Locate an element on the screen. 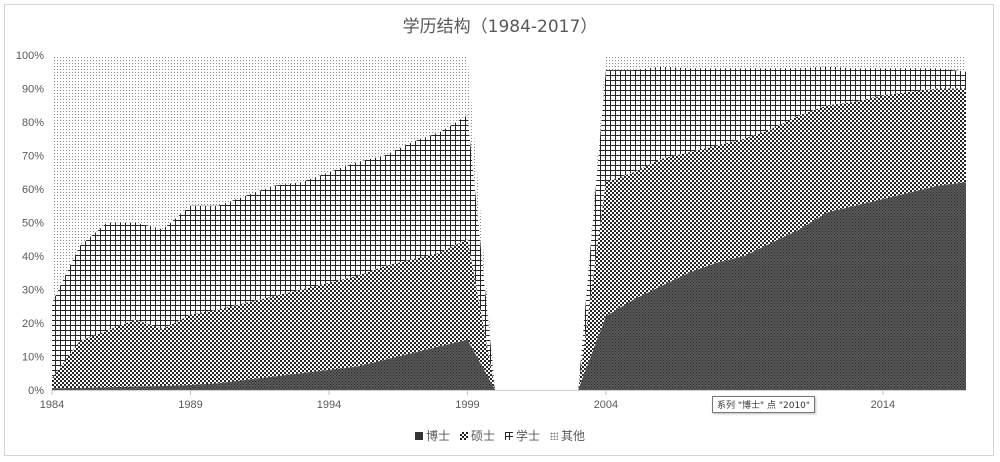 The width and height of the screenshot is (1000, 462). y-tick-label: 0% is located at coordinates (36, 391).